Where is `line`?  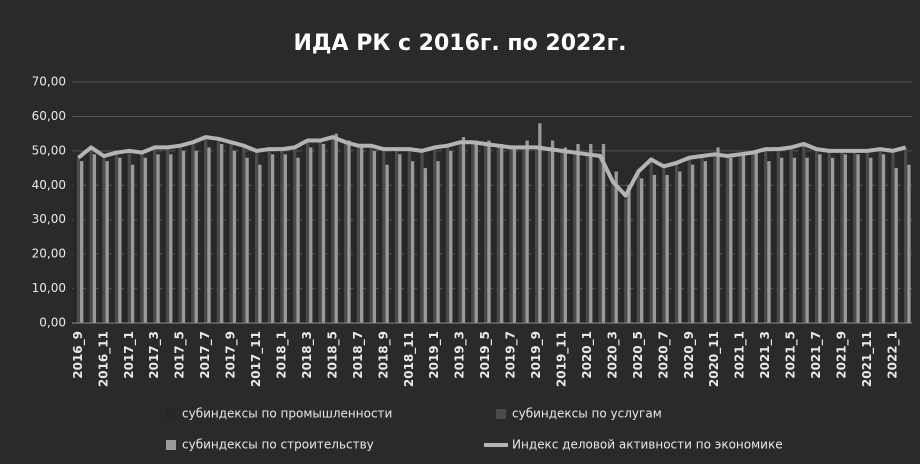
line is located at coordinates (492, 166).